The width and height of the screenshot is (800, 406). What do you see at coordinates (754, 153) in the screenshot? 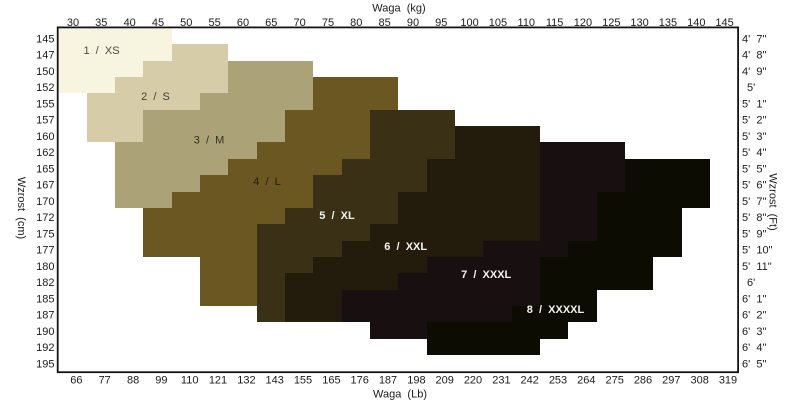
I see `svg-text: 5' 4"` at bounding box center [754, 153].